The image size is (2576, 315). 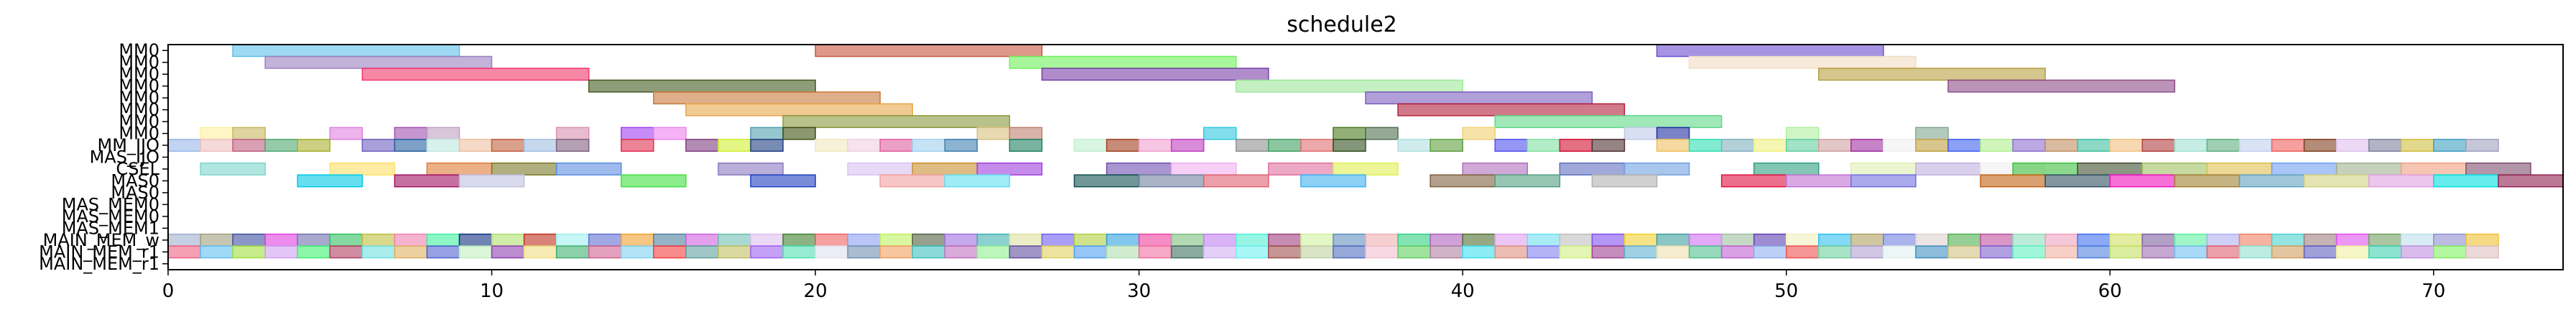 What do you see at coordinates (101, 240) in the screenshot?
I see `y-tick-label: MAIN_MEM_w` at bounding box center [101, 240].